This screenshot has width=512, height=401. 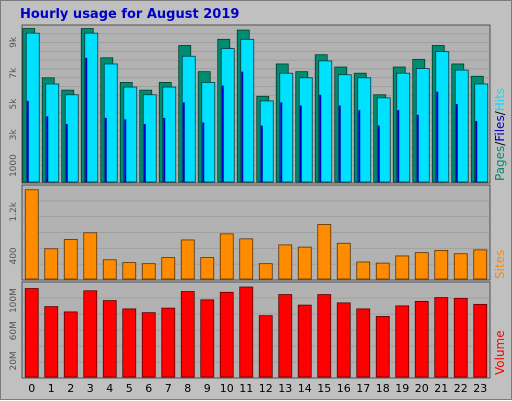 What do you see at coordinates (14, 300) in the screenshot?
I see `y-tick-label: 100M` at bounding box center [14, 300].